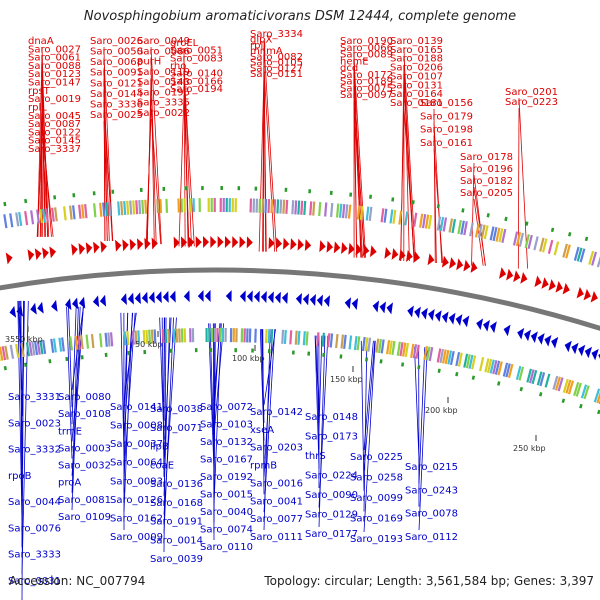 The image size is (600, 600). What do you see at coordinates (84, 397) in the screenshot?
I see `gene-label: Saro_0080` at bounding box center [84, 397].